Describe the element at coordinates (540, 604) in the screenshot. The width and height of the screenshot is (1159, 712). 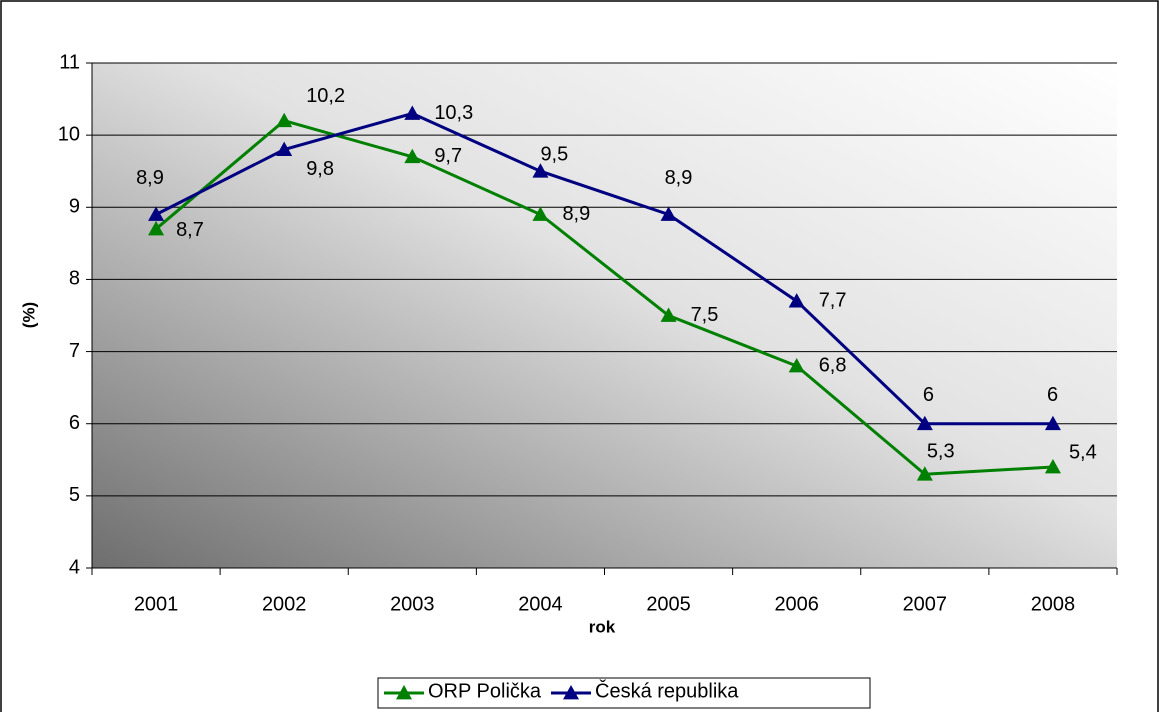
I see `x-tick-label: 2004` at that location.